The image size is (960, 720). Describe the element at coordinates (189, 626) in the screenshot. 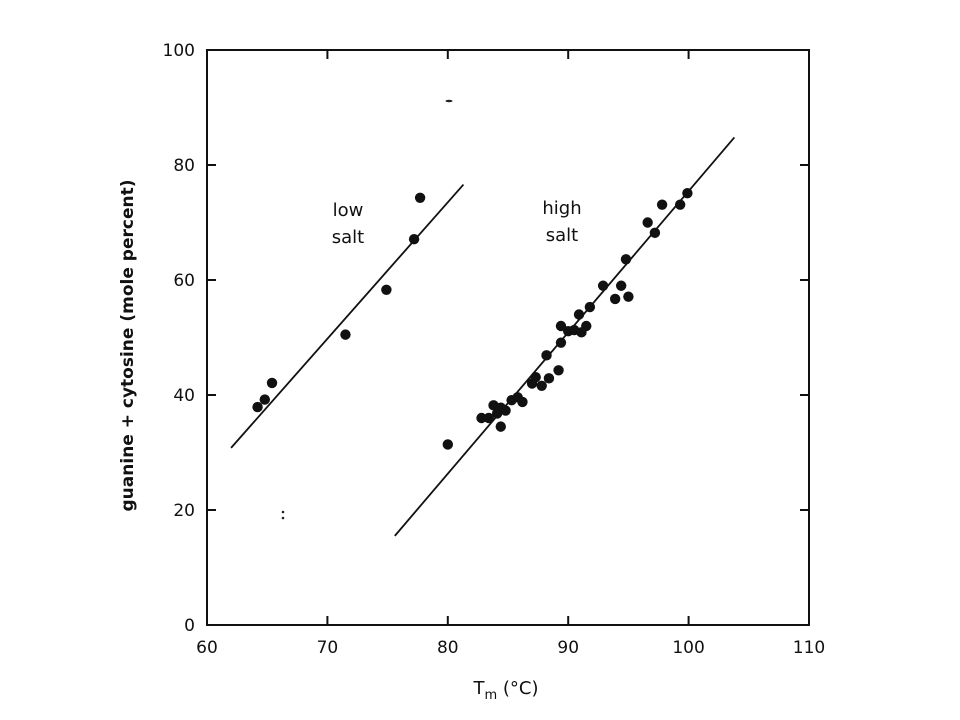

I see `y-tick-label: 0` at that location.